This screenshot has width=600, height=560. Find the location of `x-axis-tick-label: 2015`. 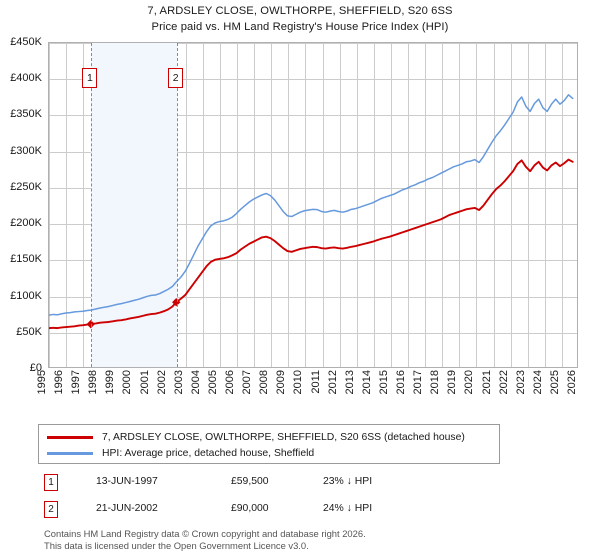

x-axis-tick-label: 2015 is located at coordinates (383, 382).